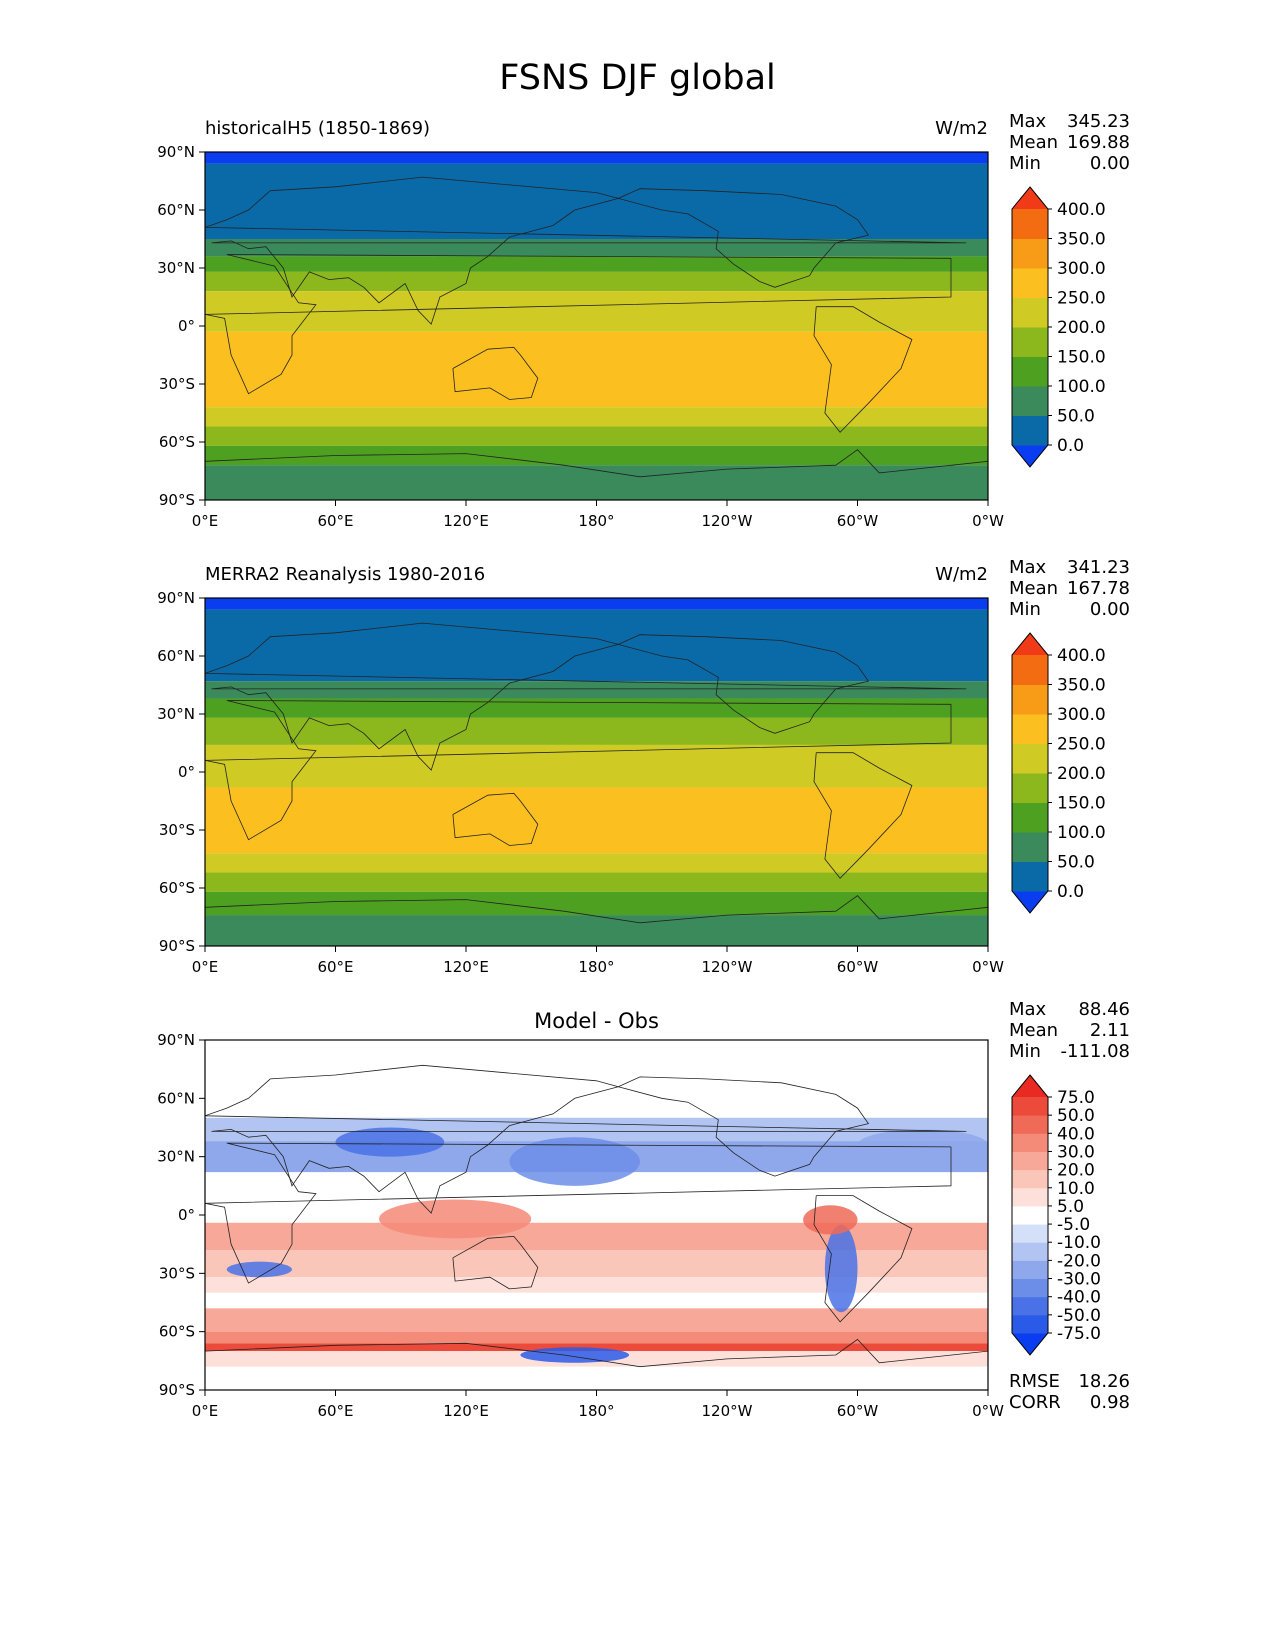 This screenshot has height=1650, width=1275. What do you see at coordinates (1076, 1189) in the screenshot?
I see `colorbar-label: 10.0` at bounding box center [1076, 1189].